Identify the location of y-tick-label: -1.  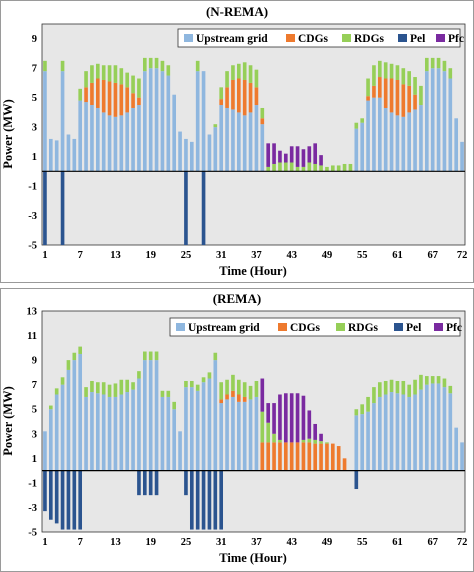
(32, 187).